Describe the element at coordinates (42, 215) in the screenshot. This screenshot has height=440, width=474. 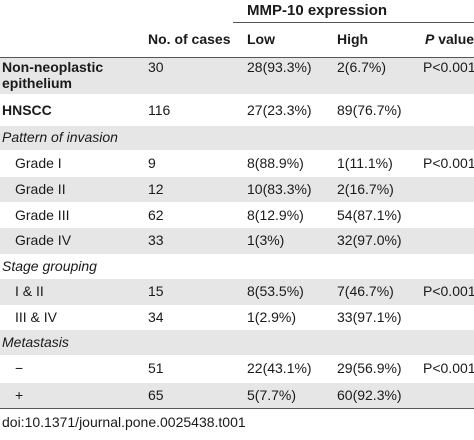
I see `row-label: Grade III` at that location.